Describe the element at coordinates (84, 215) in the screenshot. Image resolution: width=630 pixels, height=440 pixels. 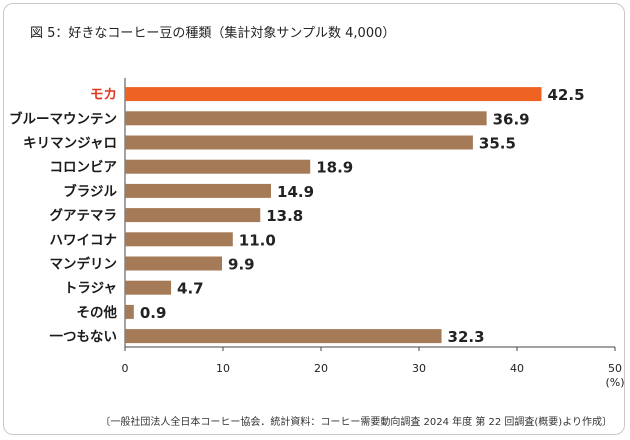
I see `category-label: グアテマラ` at that location.